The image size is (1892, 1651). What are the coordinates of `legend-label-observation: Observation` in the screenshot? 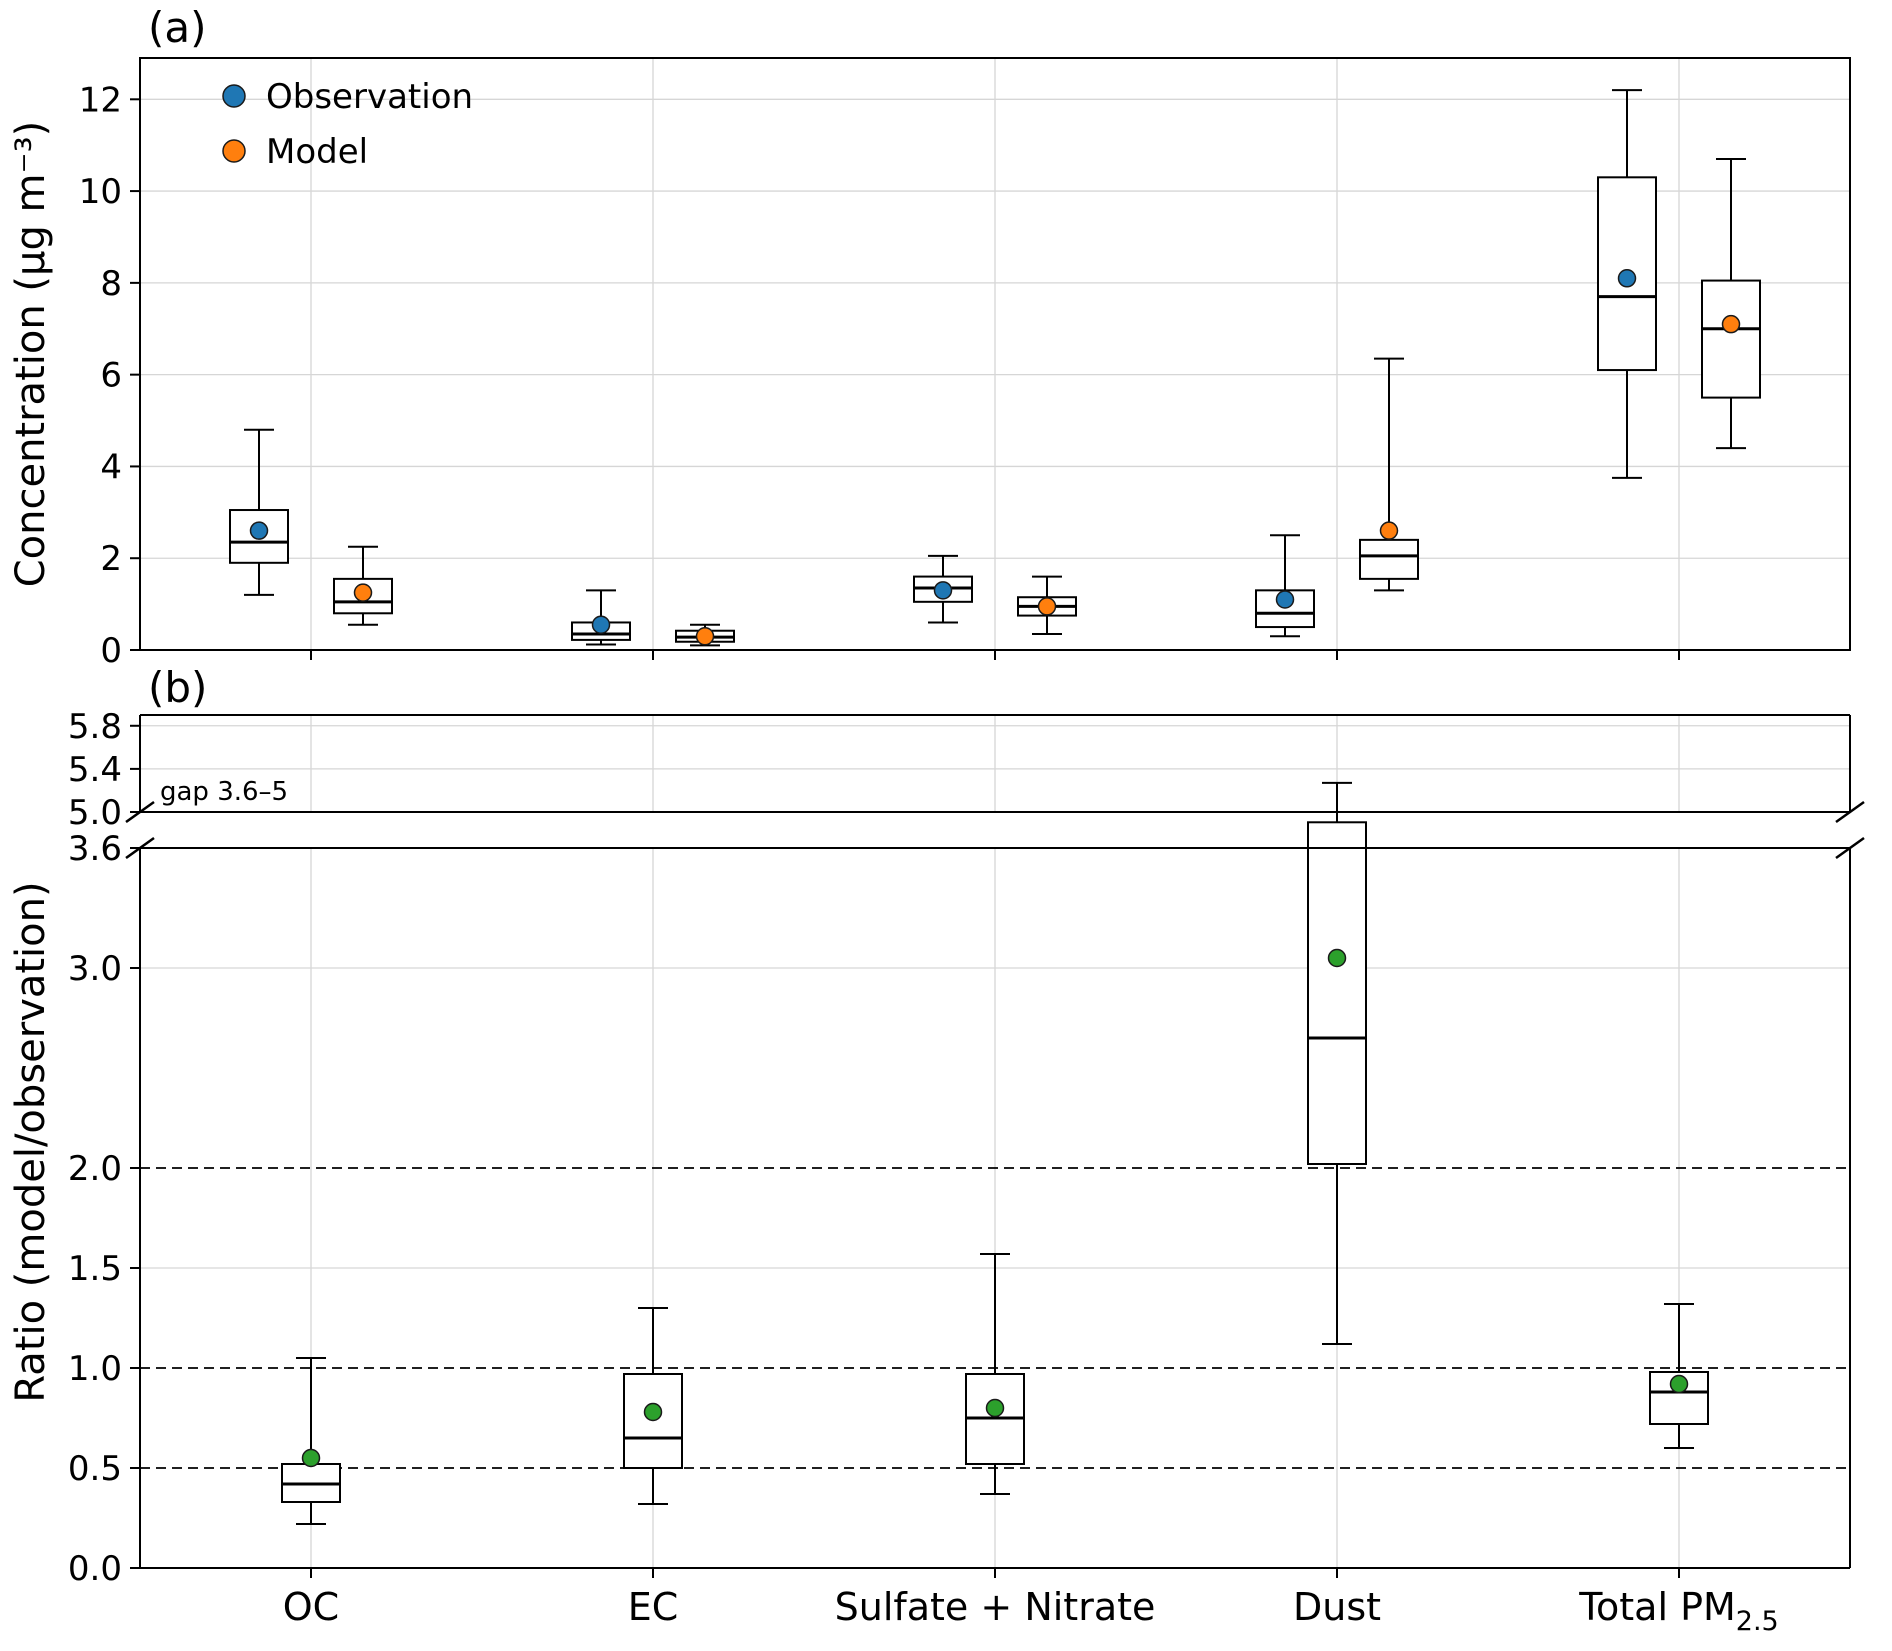 It's located at (369, 97).